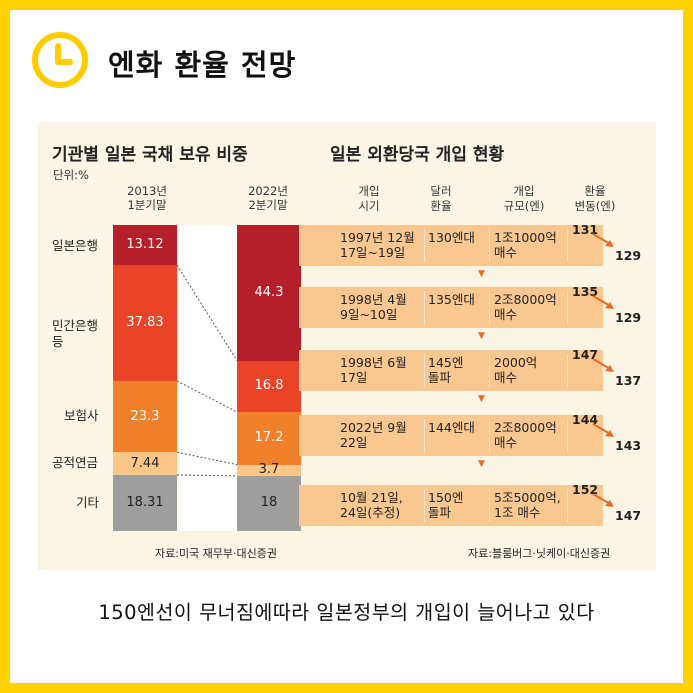 This screenshot has width=693, height=693. What do you see at coordinates (81, 415) in the screenshot?
I see `category-label: 보험사` at bounding box center [81, 415].